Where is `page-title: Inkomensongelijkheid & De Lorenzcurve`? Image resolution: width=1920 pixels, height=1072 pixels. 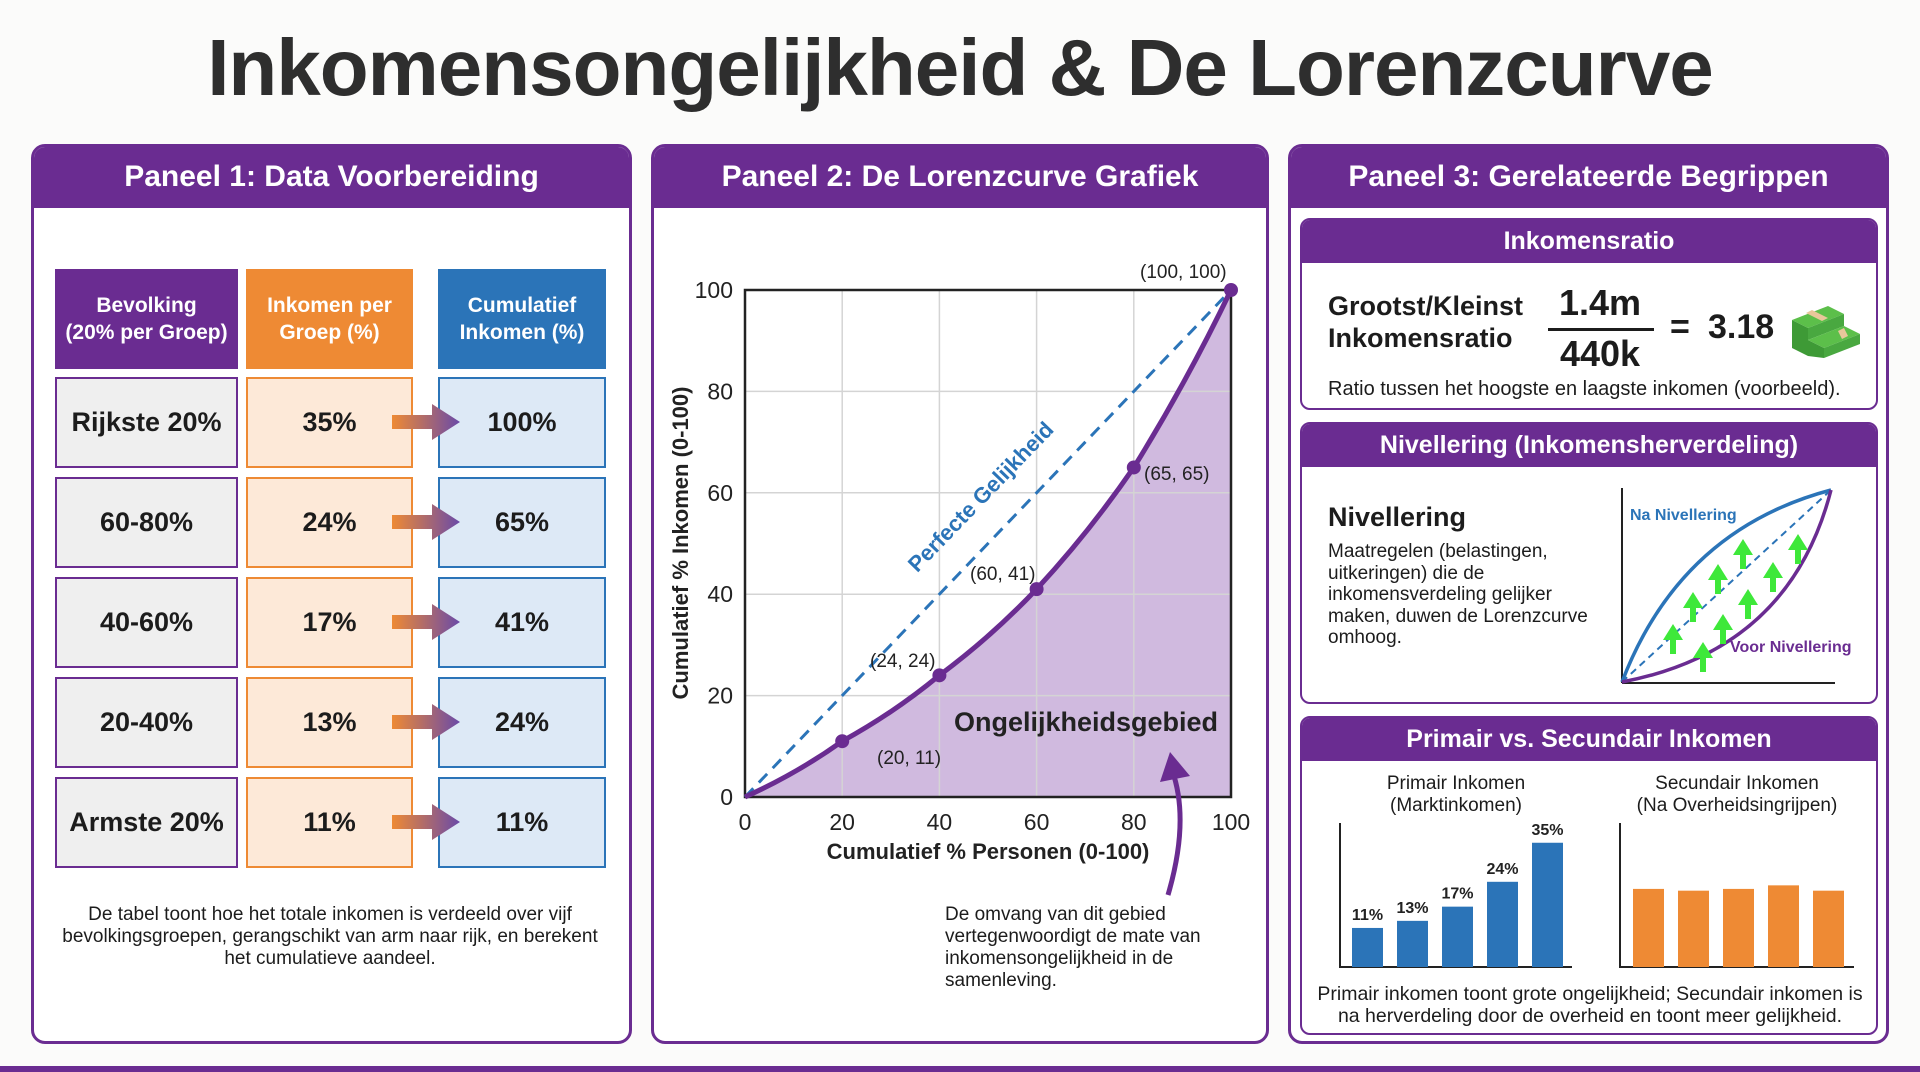 page-title: Inkomensongelijkheid & De Lorenzcurve is located at coordinates (960, 67).